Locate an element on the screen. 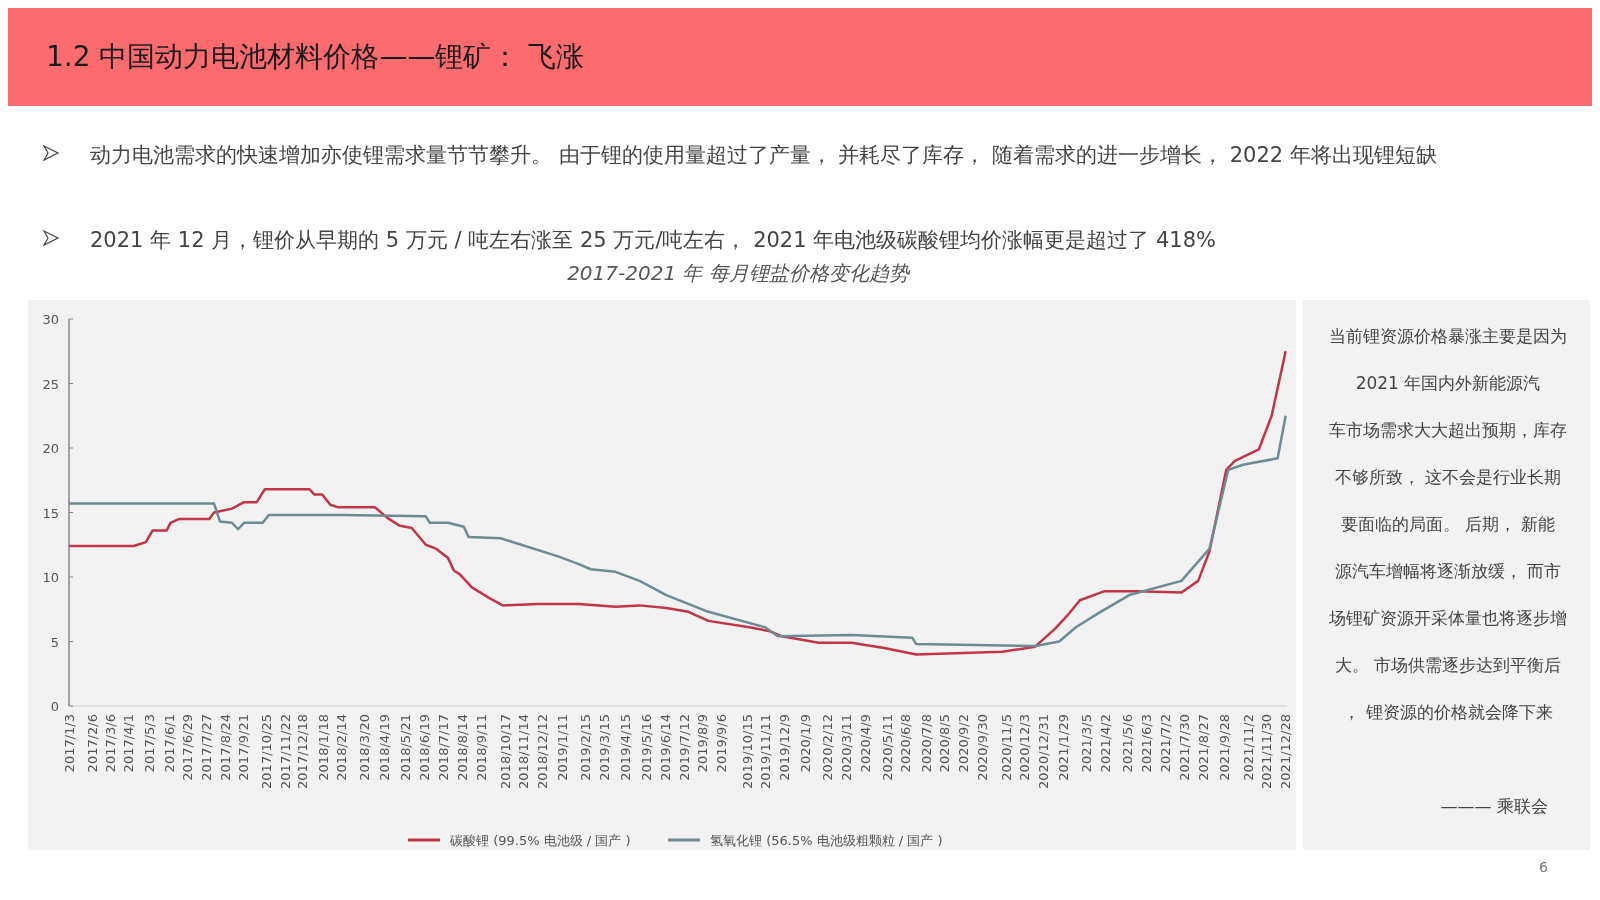 The width and height of the screenshot is (1600, 900). y-tick-label: 5 is located at coordinates (54, 642).